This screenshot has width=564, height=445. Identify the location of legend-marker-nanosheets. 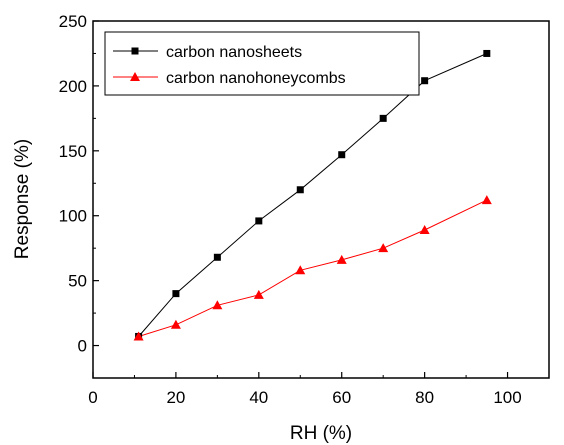
(135, 51).